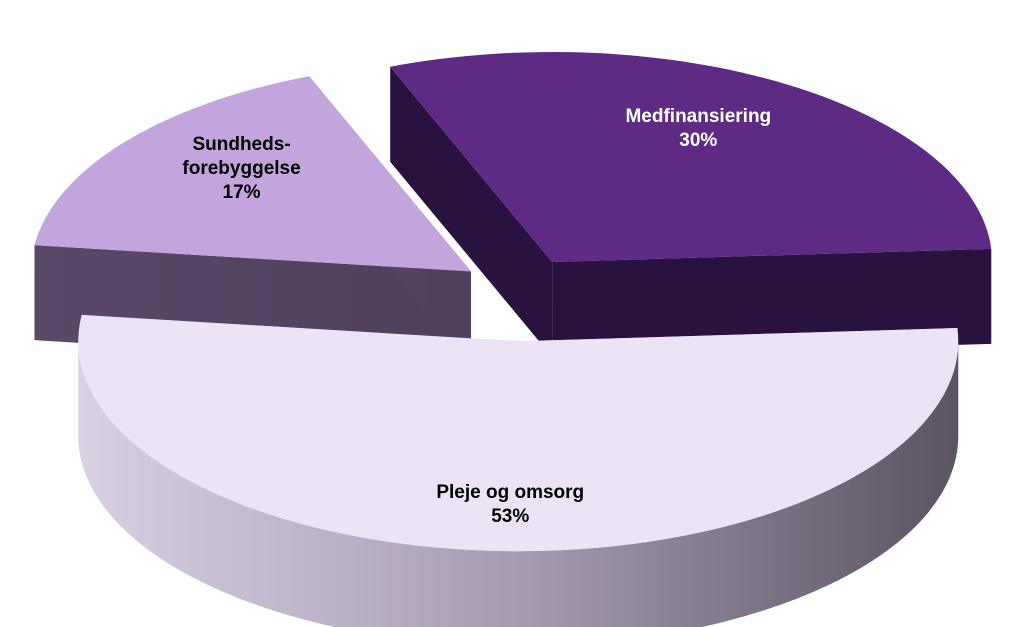  I want to click on slice-name-1-line-1: Medfinansiering, so click(698, 117).